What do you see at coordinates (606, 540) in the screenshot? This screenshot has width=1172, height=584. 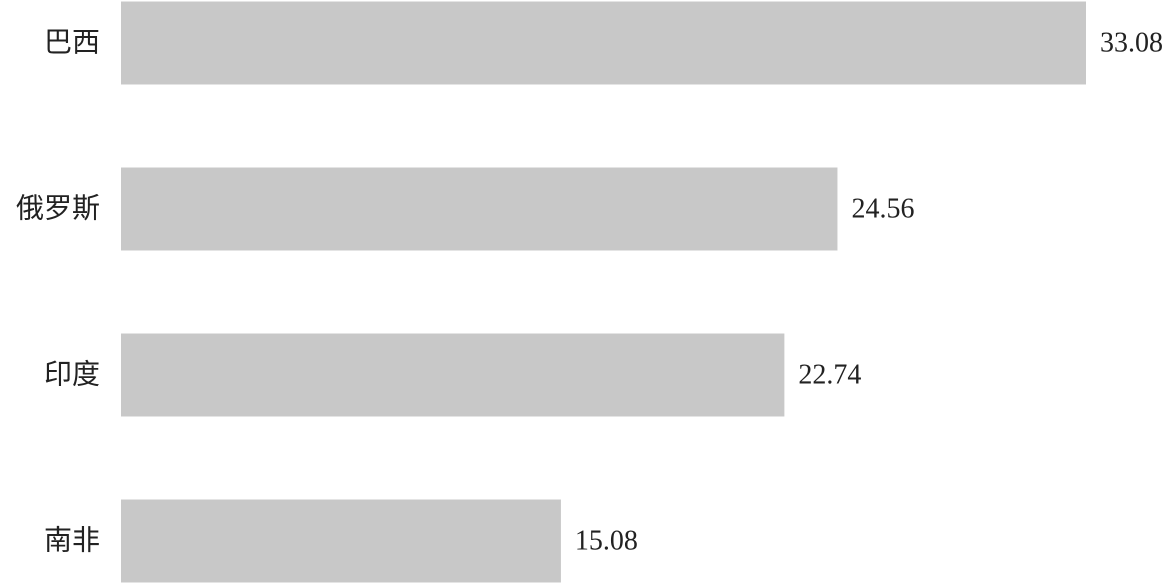 I see `value-label: 15.08` at bounding box center [606, 540].